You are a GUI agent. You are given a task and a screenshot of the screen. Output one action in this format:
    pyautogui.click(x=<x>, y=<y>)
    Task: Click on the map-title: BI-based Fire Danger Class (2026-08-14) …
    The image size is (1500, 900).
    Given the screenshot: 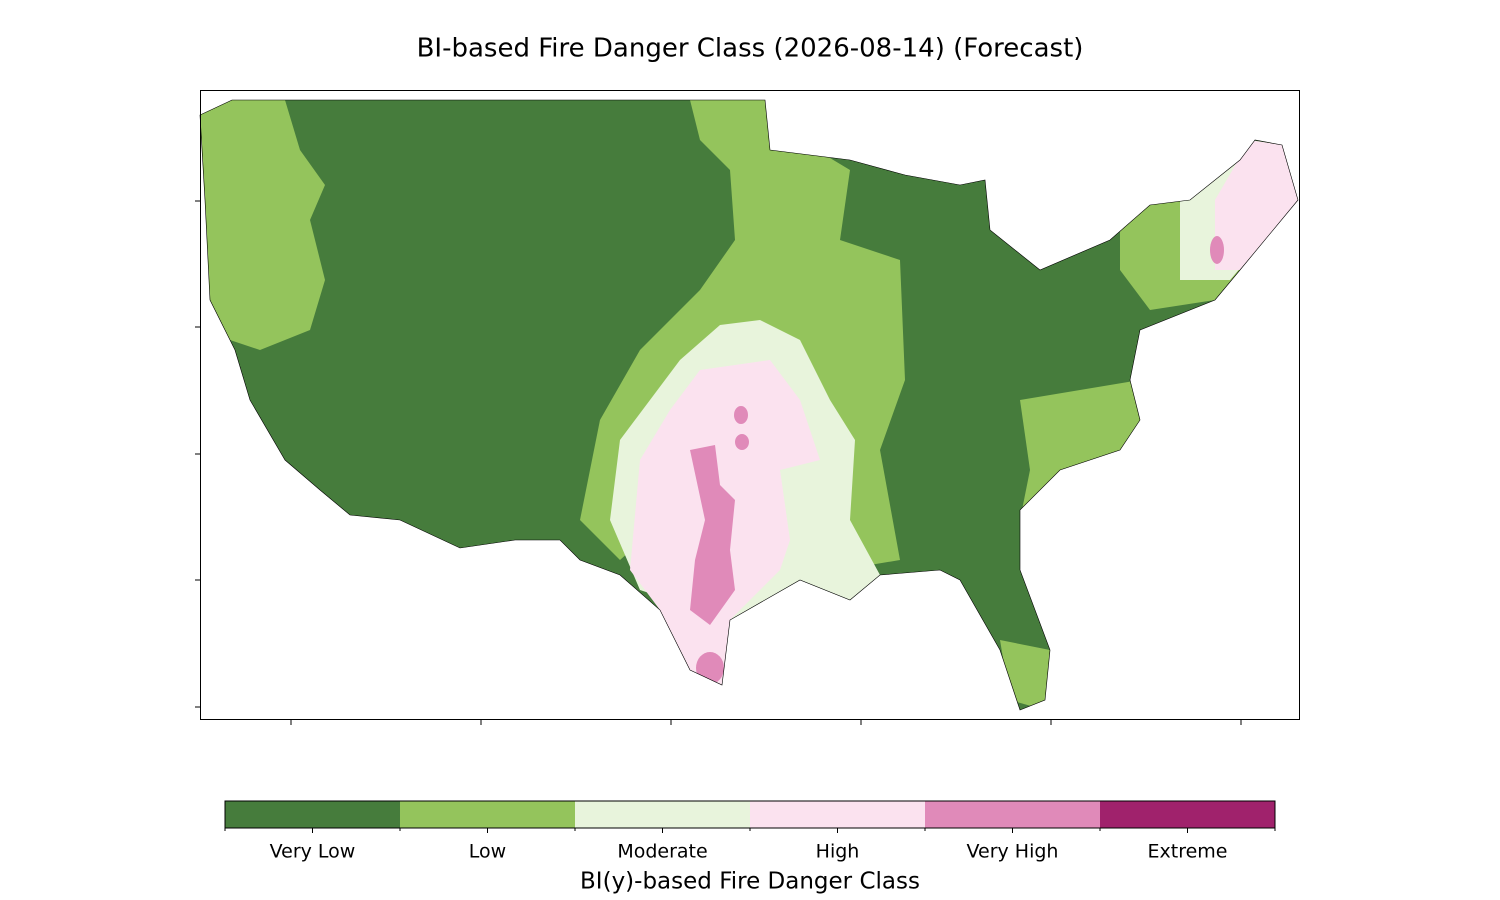 What is the action you would take?
    pyautogui.click(x=750, y=49)
    